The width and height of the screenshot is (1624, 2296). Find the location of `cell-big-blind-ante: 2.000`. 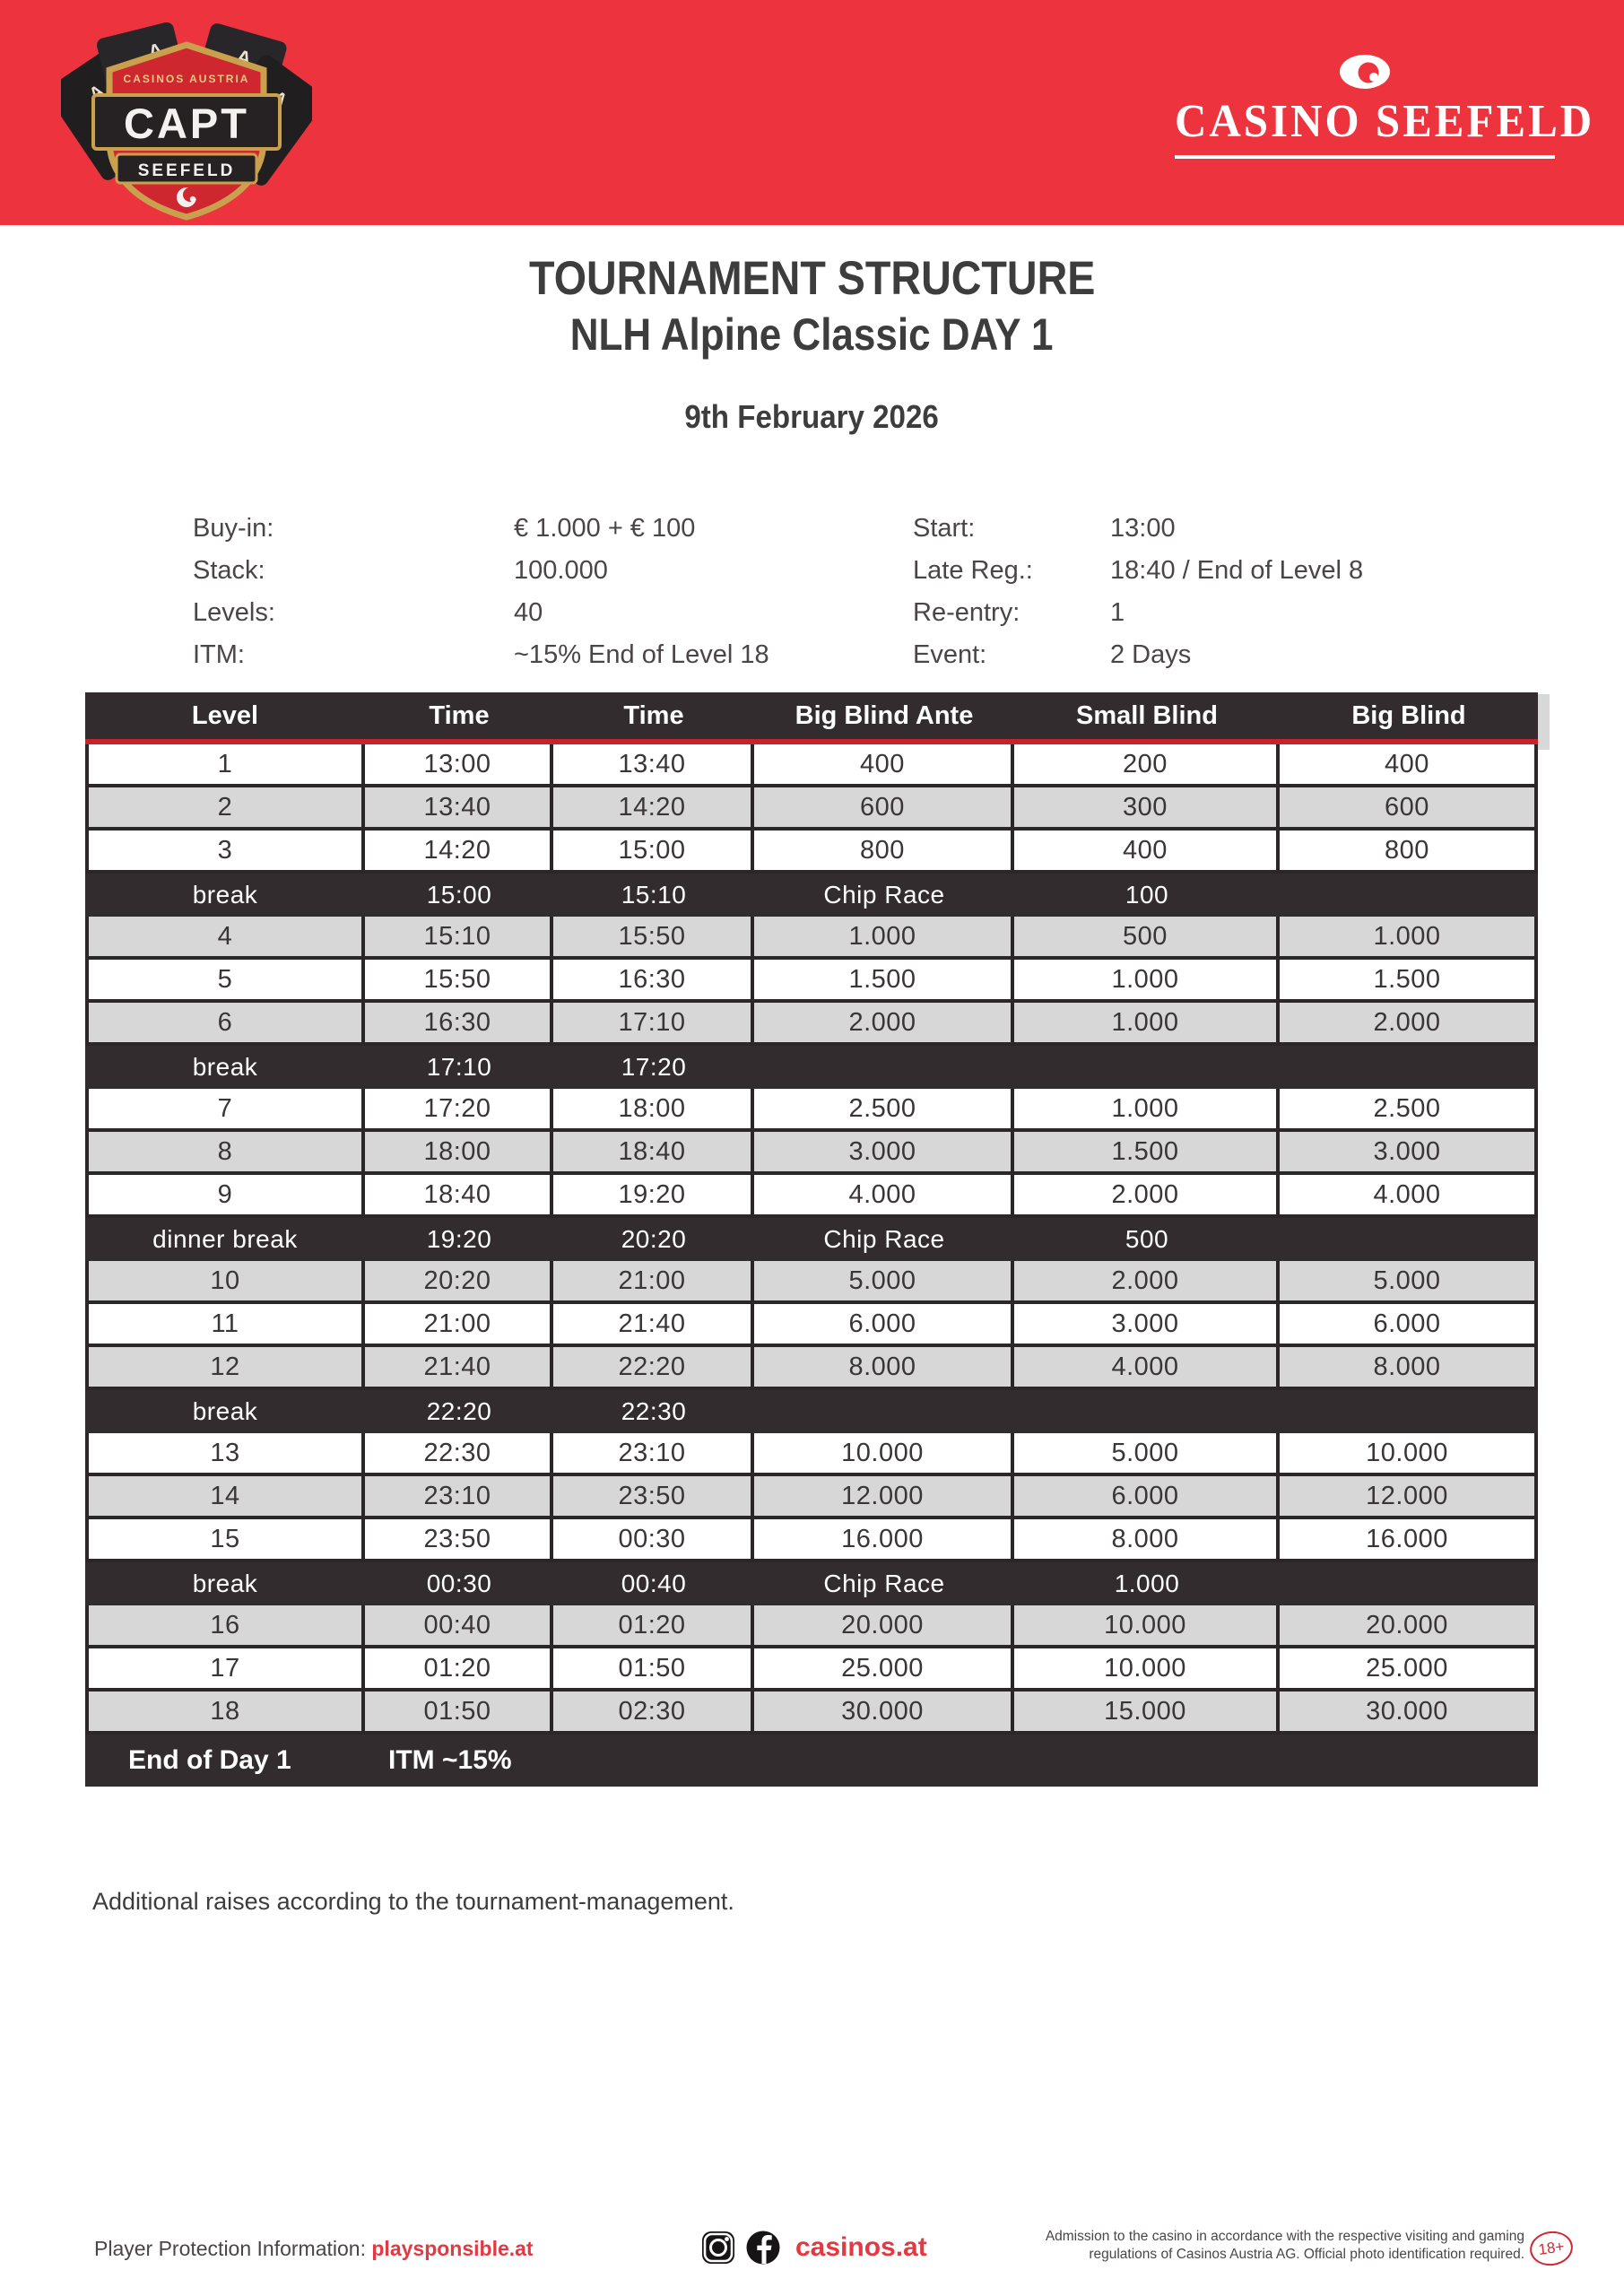

cell-big-blind-ante: 2.000 is located at coordinates (884, 1022).